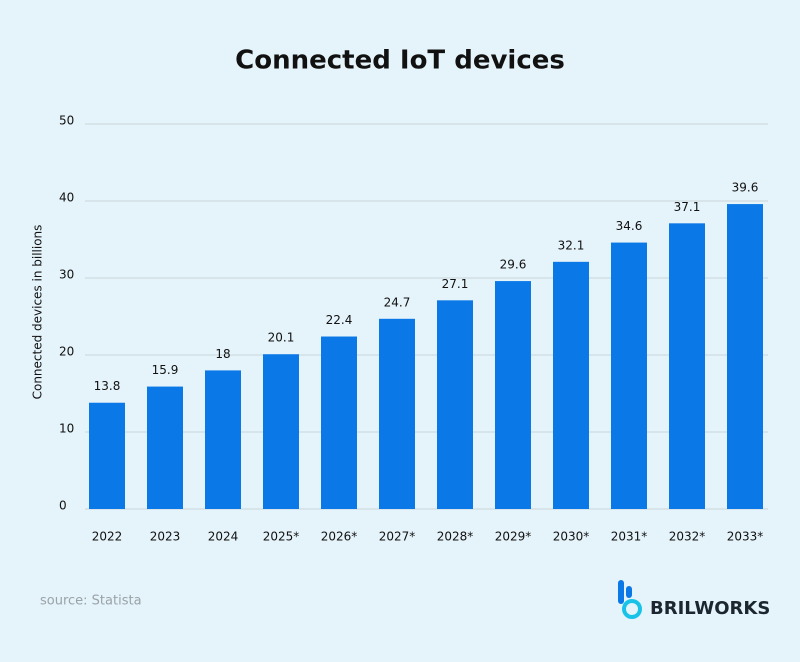  I want to click on value-label: 20.1, so click(281, 338).